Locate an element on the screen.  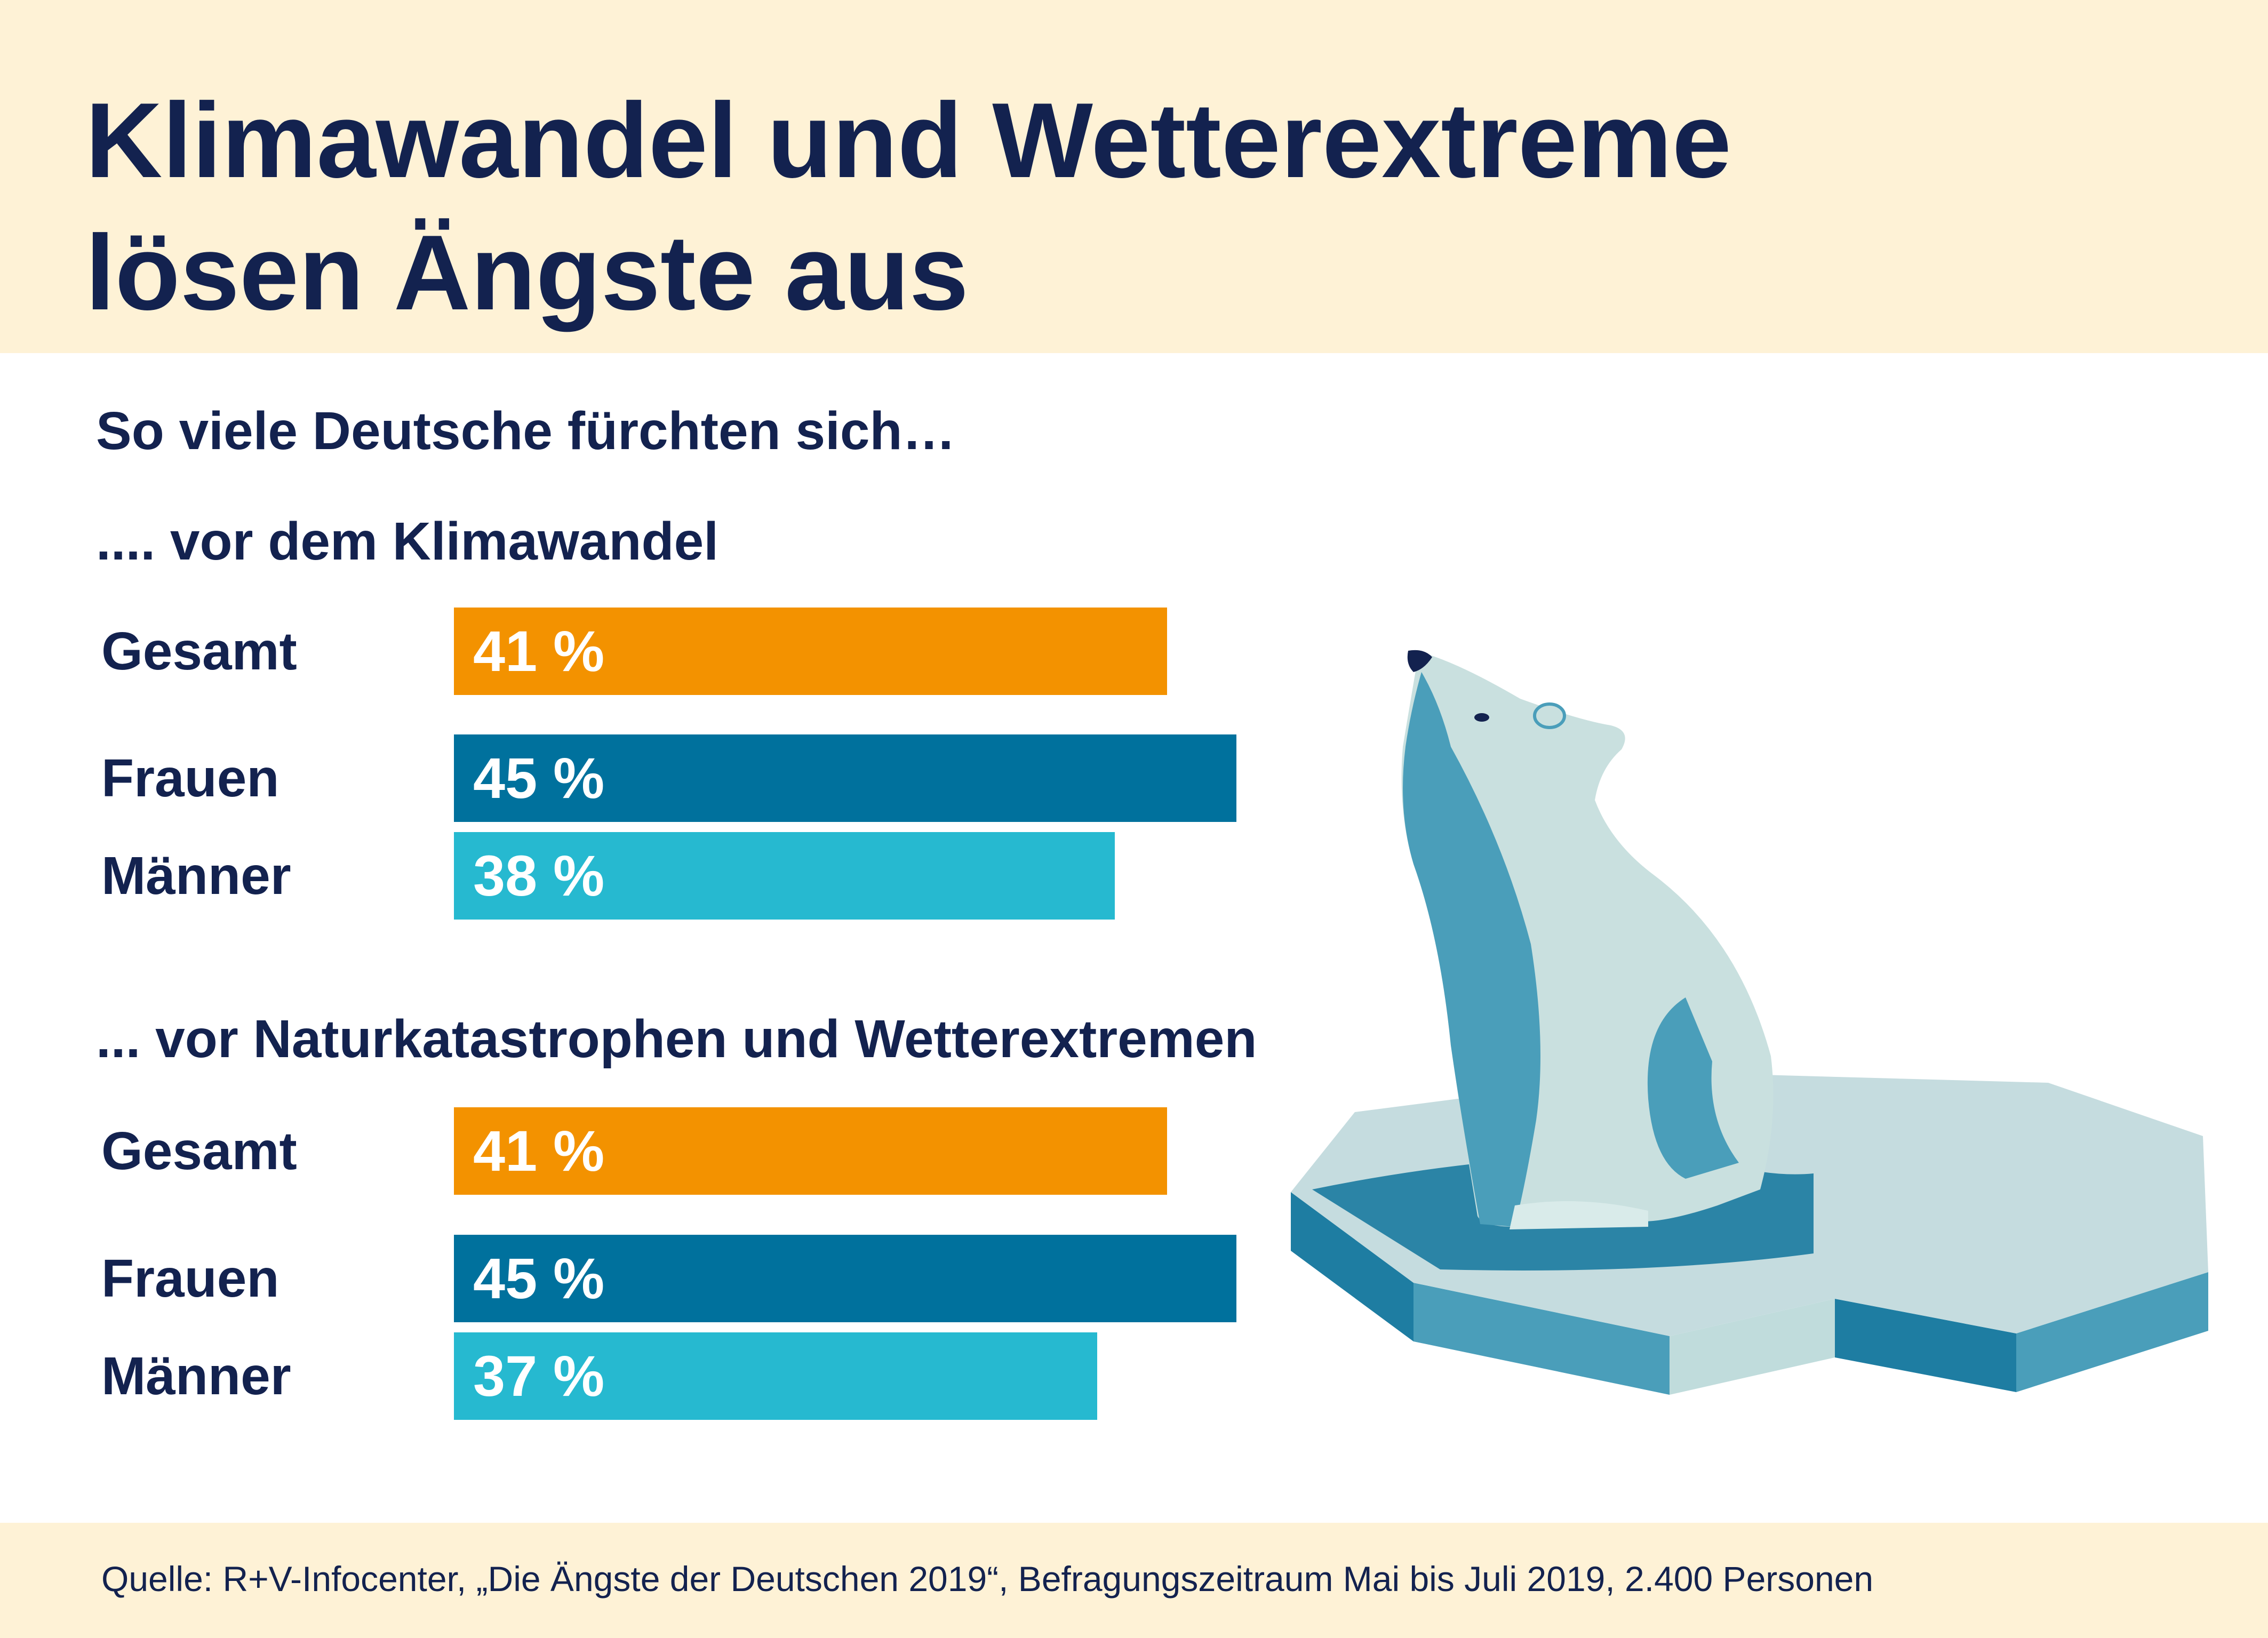
bar-naturkatastrophen-frauen: 45 % is located at coordinates (845, 1279).